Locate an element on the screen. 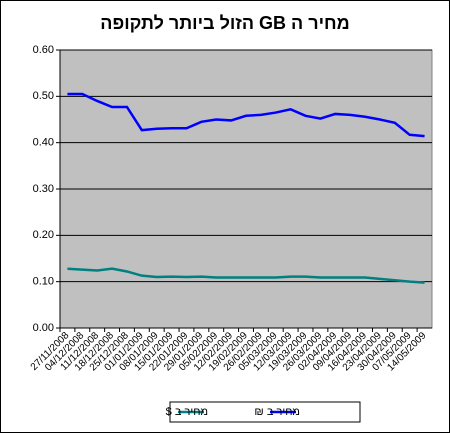  y-tick-label: 0.30 is located at coordinates (43, 189).